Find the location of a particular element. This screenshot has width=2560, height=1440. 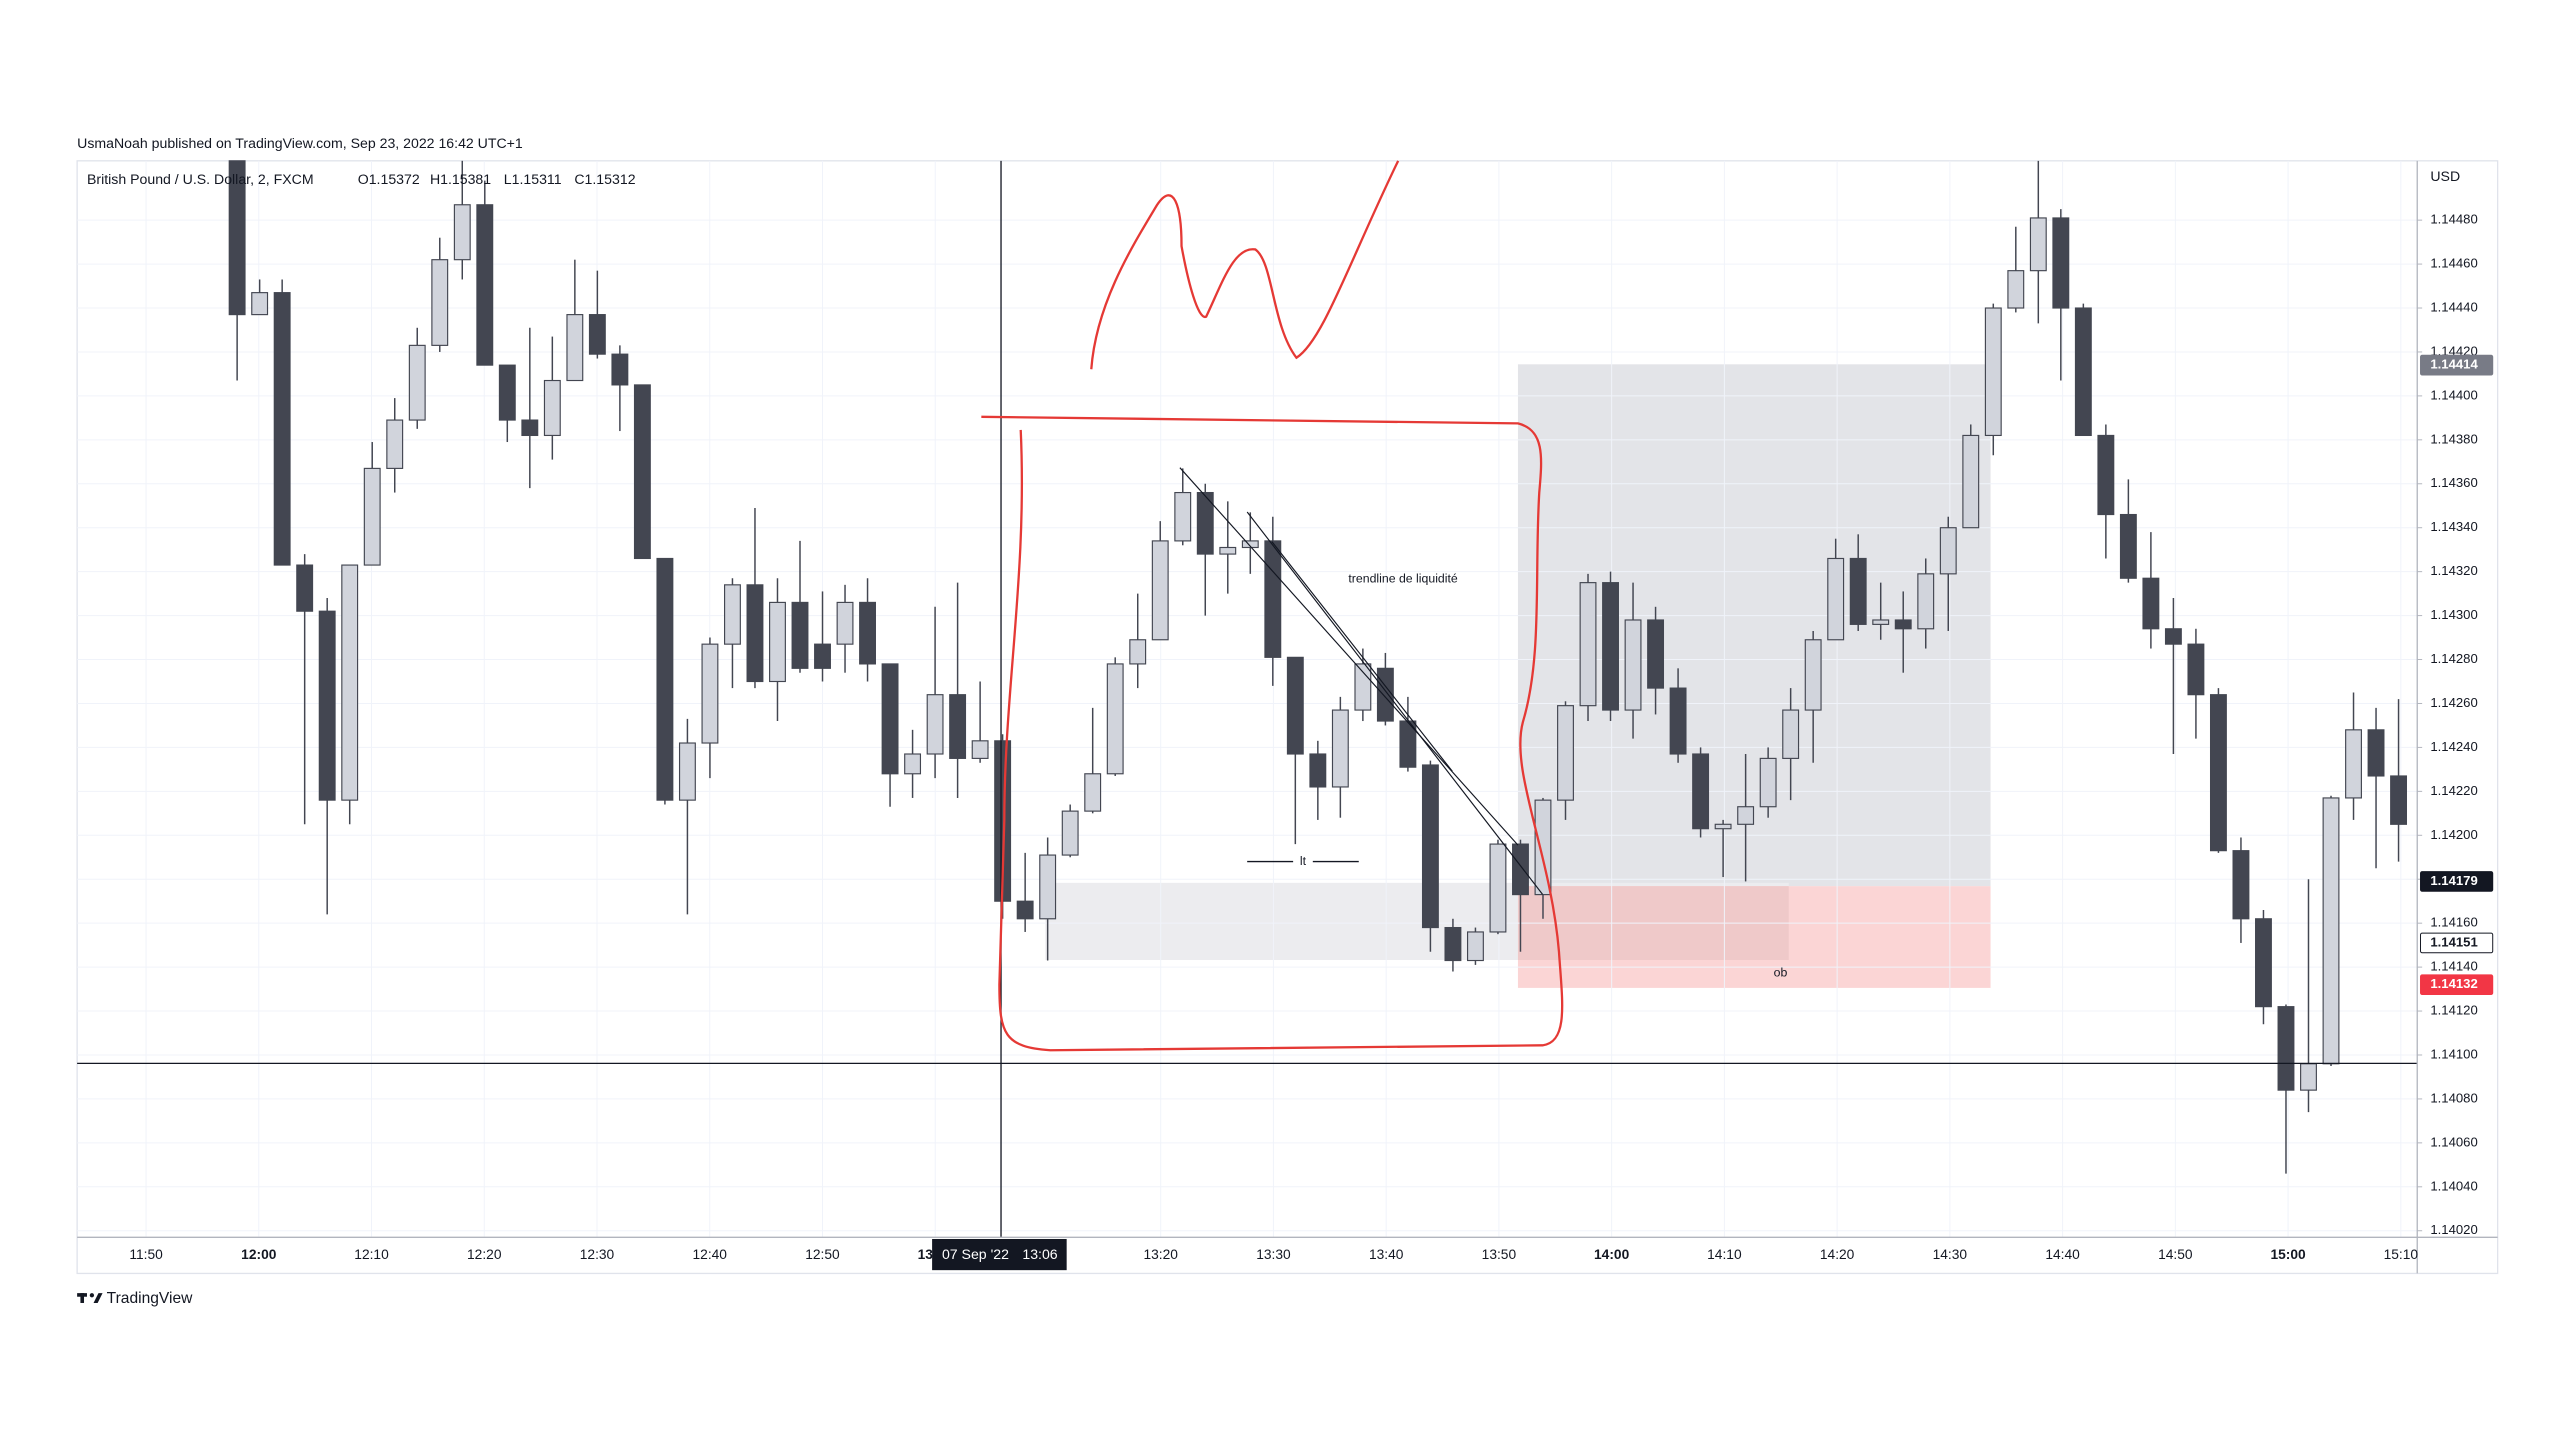

y-tick-label: 1.14320 is located at coordinates (2453, 570).